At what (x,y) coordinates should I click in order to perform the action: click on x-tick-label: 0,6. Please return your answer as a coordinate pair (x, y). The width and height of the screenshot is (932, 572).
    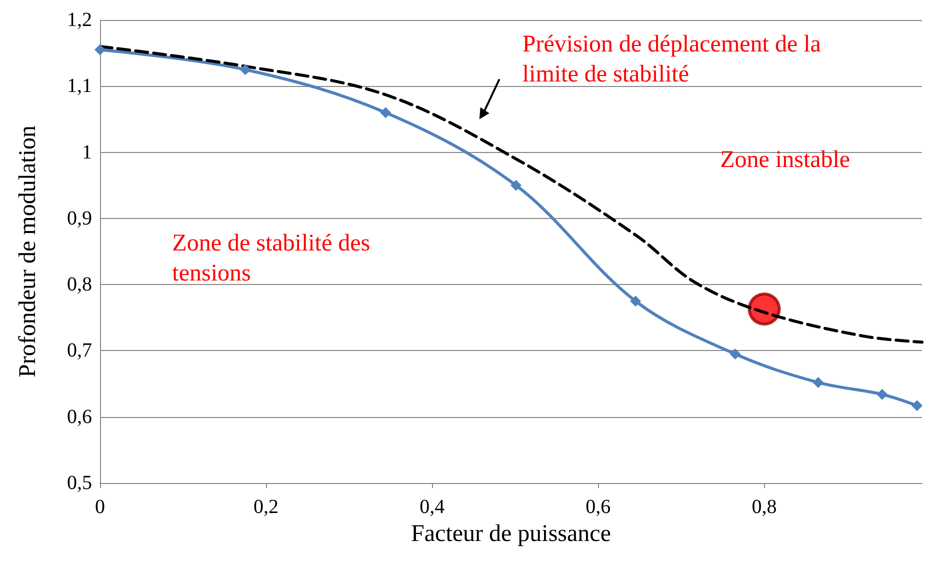
    Looking at the image, I should click on (598, 507).